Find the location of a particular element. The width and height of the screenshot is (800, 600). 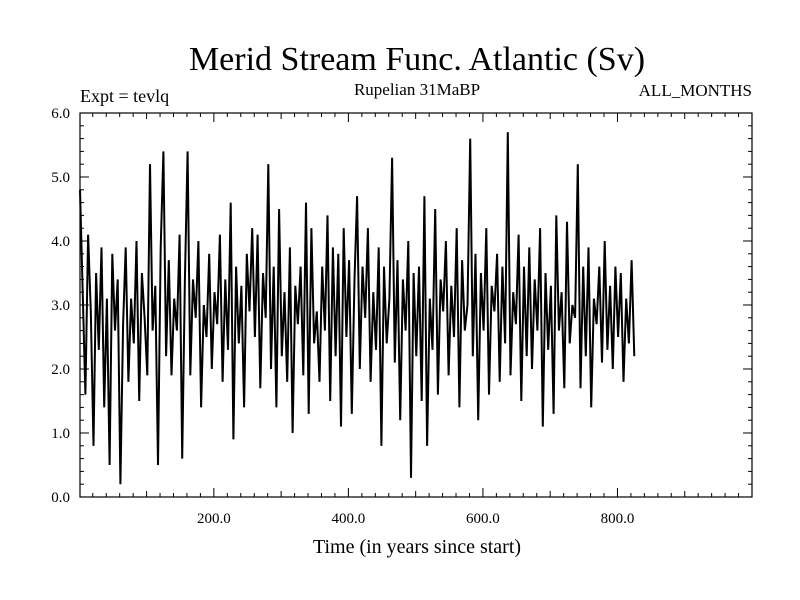

x-tick-label: 200.0 is located at coordinates (214, 519).